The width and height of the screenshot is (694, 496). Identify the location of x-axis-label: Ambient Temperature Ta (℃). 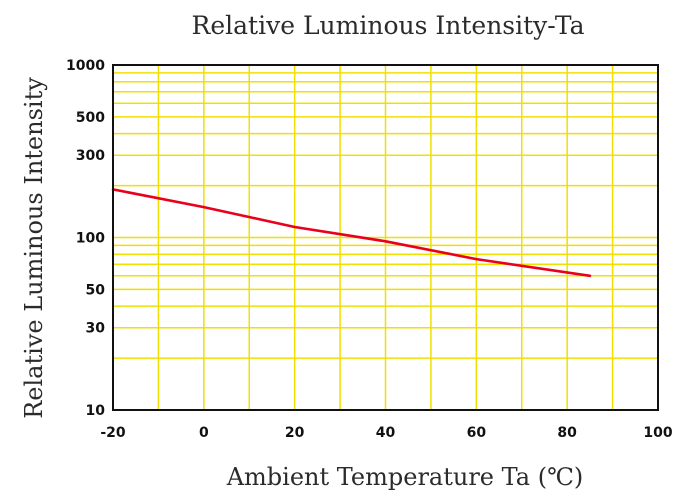
(405, 477).